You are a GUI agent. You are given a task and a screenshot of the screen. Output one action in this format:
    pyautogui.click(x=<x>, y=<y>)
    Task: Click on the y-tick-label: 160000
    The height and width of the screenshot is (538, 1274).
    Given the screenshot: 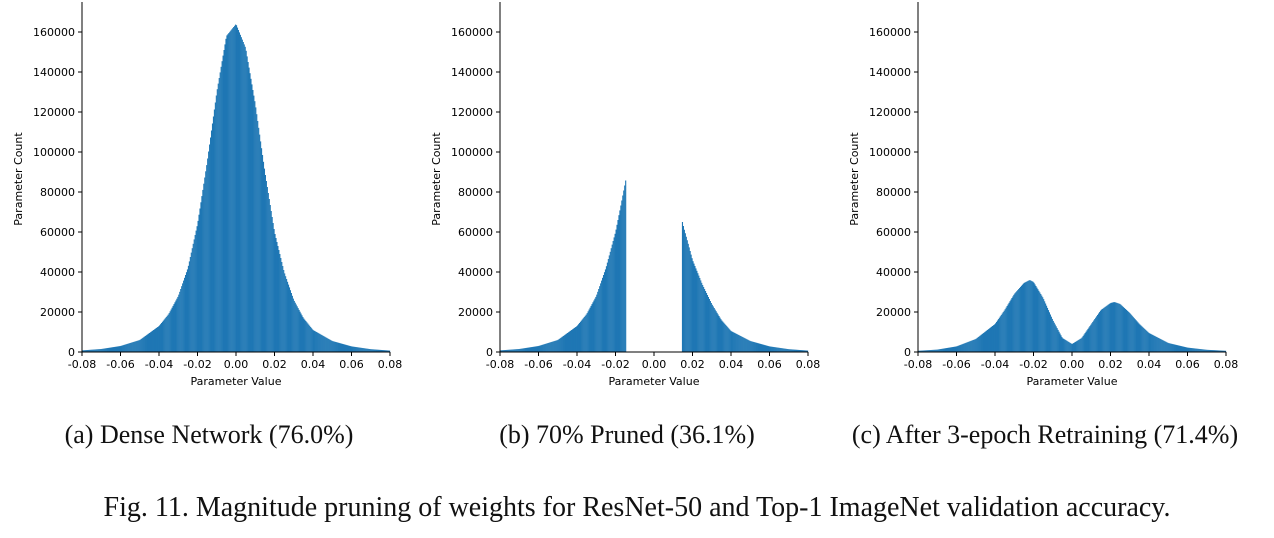 What is the action you would take?
    pyautogui.click(x=472, y=32)
    